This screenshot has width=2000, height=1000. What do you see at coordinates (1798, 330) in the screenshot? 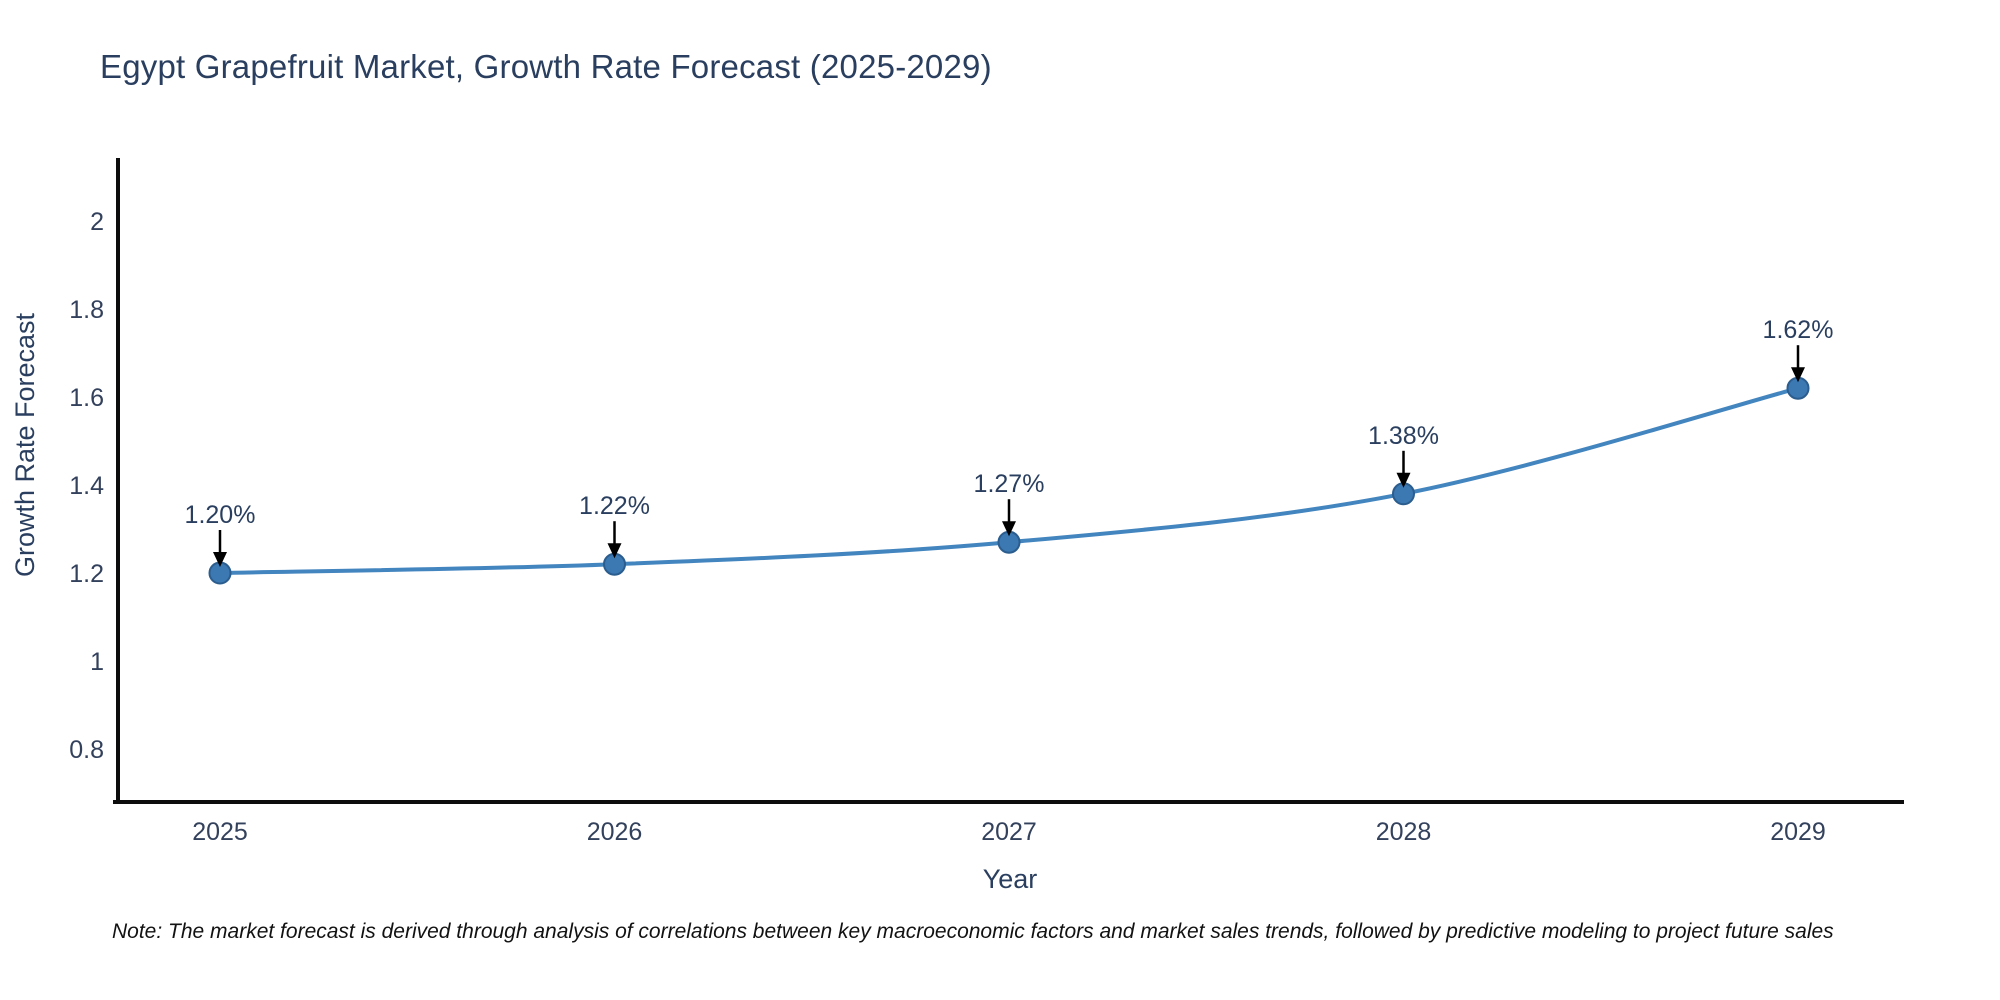
I see `annotation-label: 1.62%` at bounding box center [1798, 330].